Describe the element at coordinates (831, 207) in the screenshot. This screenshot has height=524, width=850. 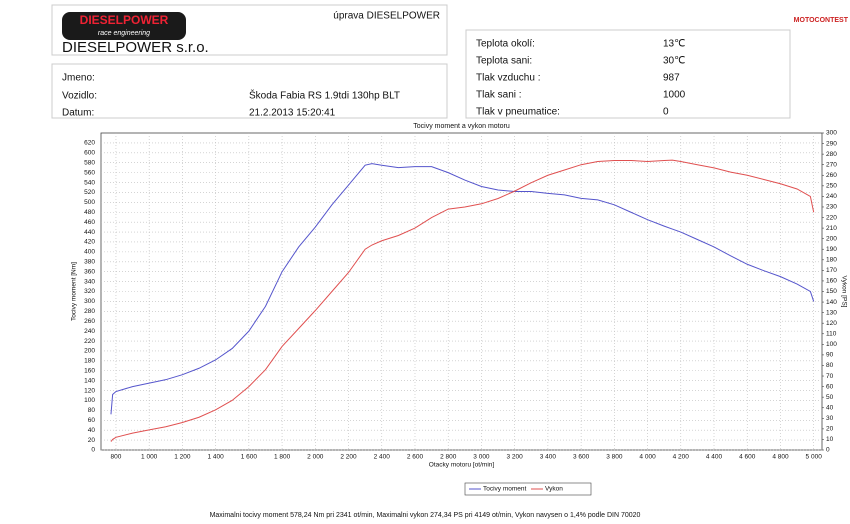
I see `y2-tick-label: 230` at that location.